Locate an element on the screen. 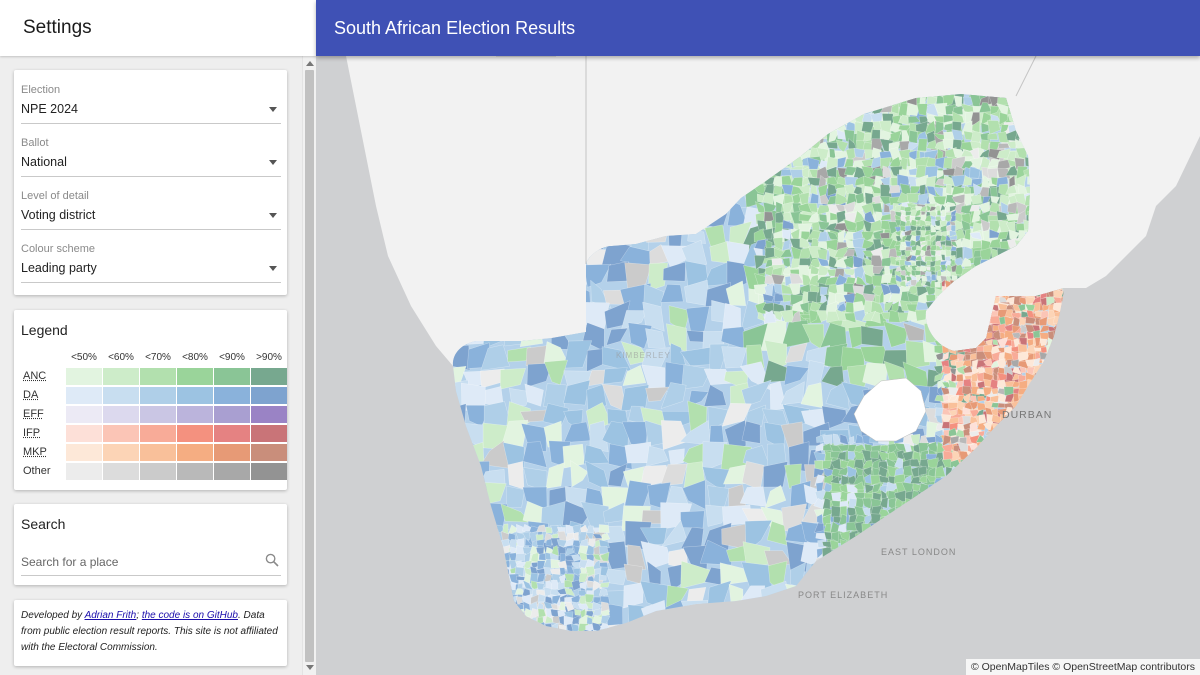  legend-party-da: DA is located at coordinates (31, 395).